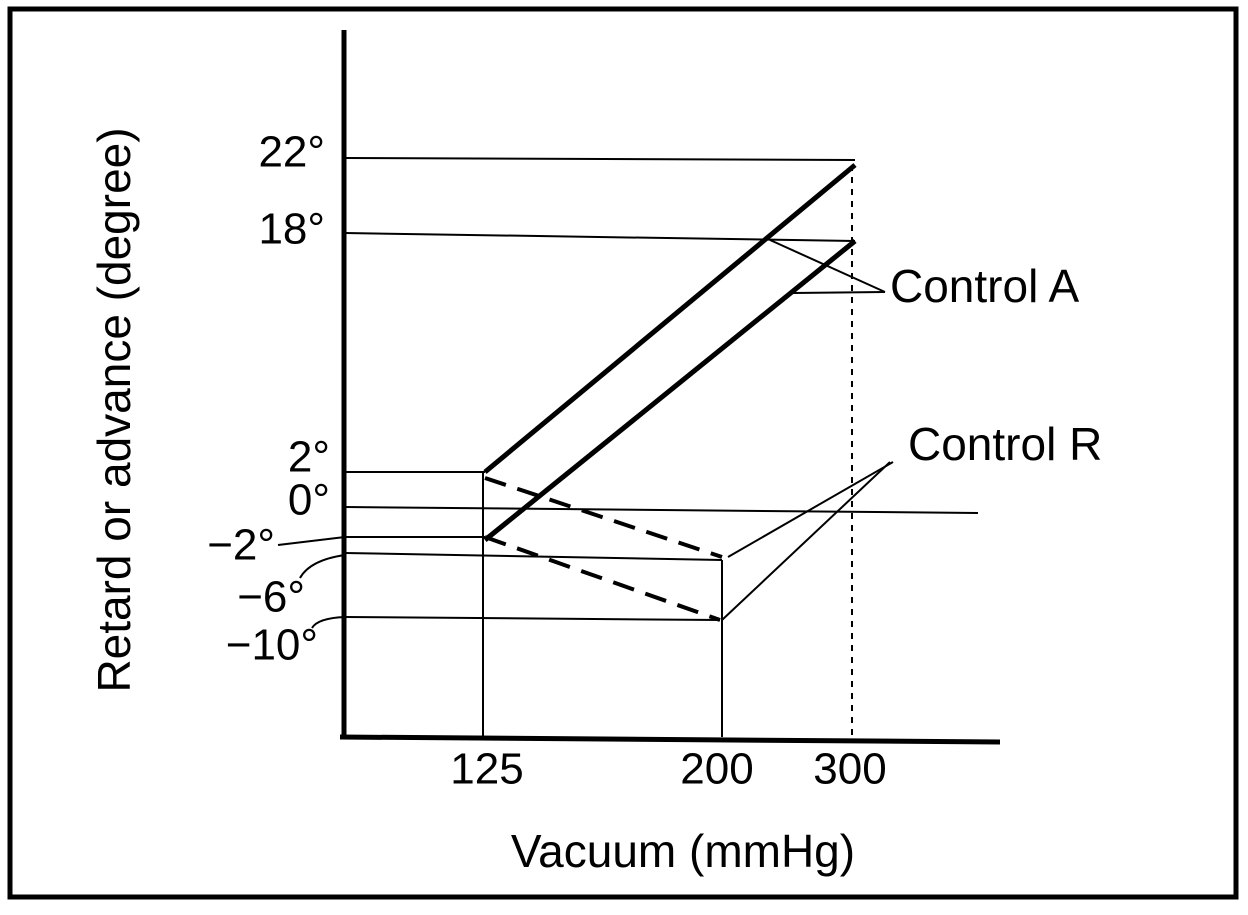 The image size is (1248, 915). I want to click on y-tick-label: −2°, so click(241, 545).